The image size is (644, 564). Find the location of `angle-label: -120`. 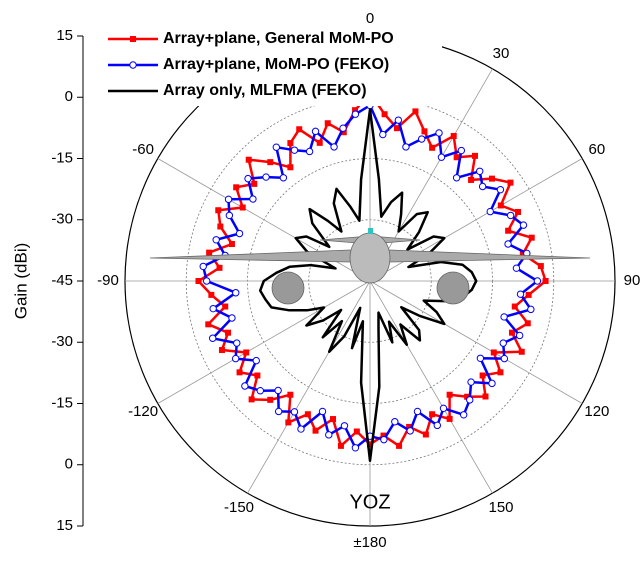

angle-label: -120 is located at coordinates (143, 411).